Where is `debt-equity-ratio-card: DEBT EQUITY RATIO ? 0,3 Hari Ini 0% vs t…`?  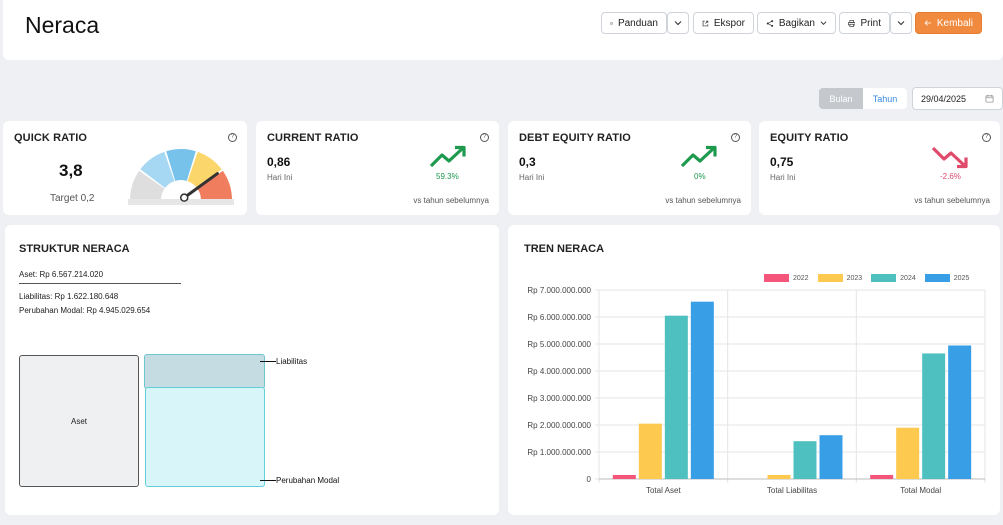
debt-equity-ratio-card: DEBT EQUITY RATIO ? 0,3 Hari Ini 0% vs t… is located at coordinates (629, 168).